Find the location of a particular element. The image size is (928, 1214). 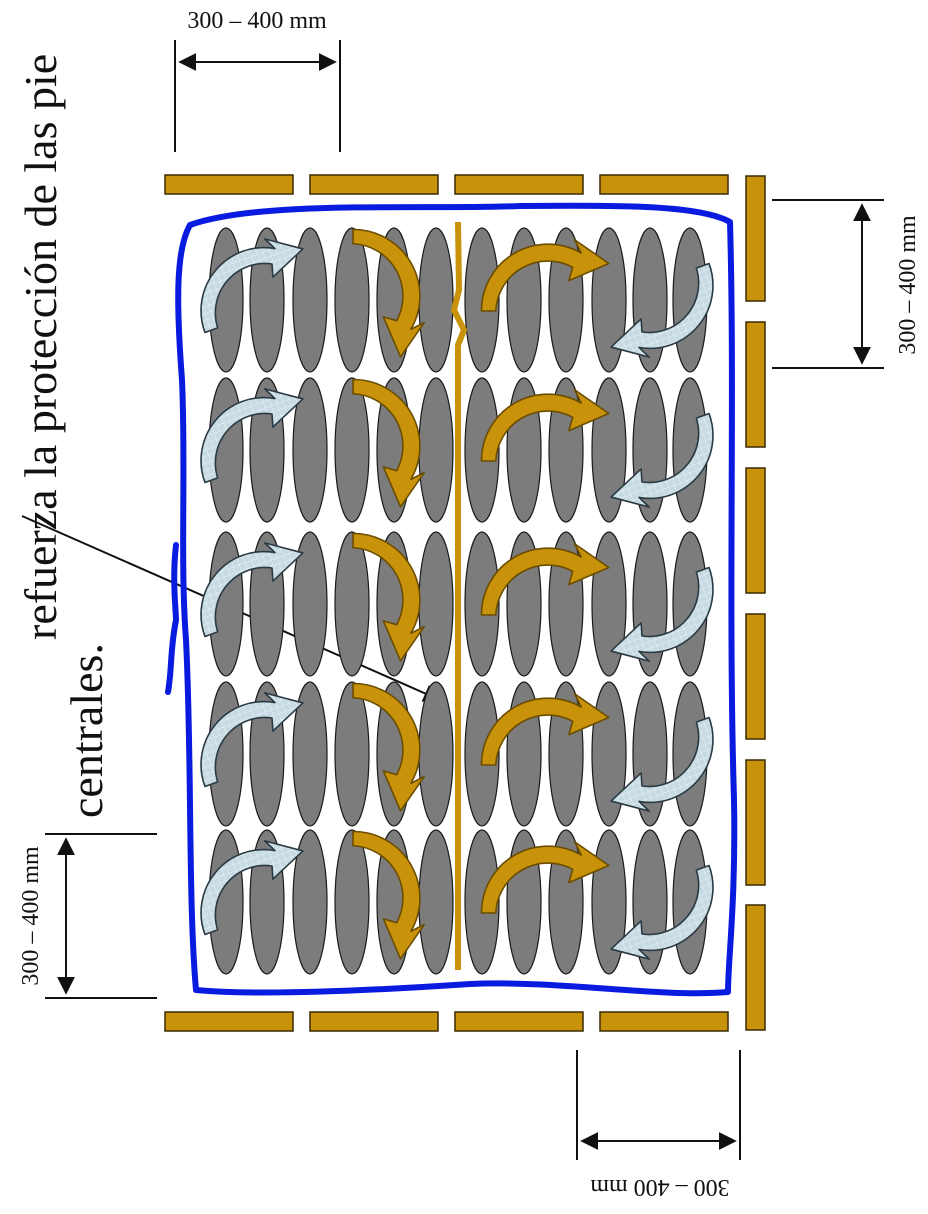

central-rebar-line is located at coordinates (459, 595).